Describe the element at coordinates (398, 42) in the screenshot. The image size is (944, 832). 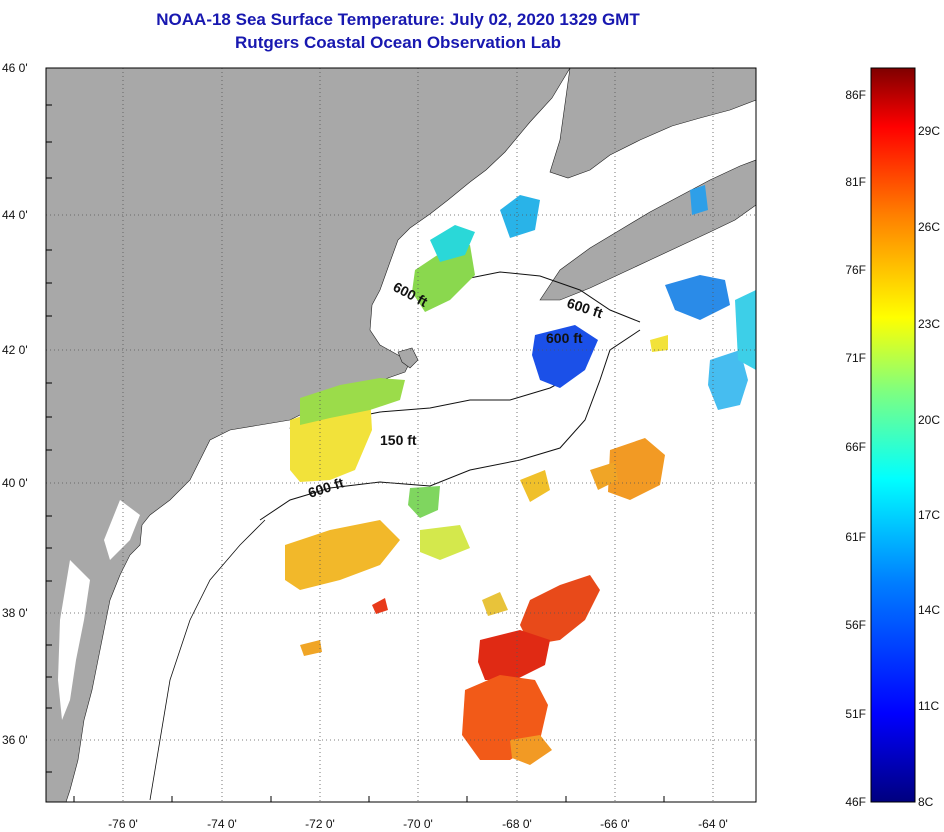
I see `map-subtitle: Rutgers Coastal Ocean Observation Lab` at that location.